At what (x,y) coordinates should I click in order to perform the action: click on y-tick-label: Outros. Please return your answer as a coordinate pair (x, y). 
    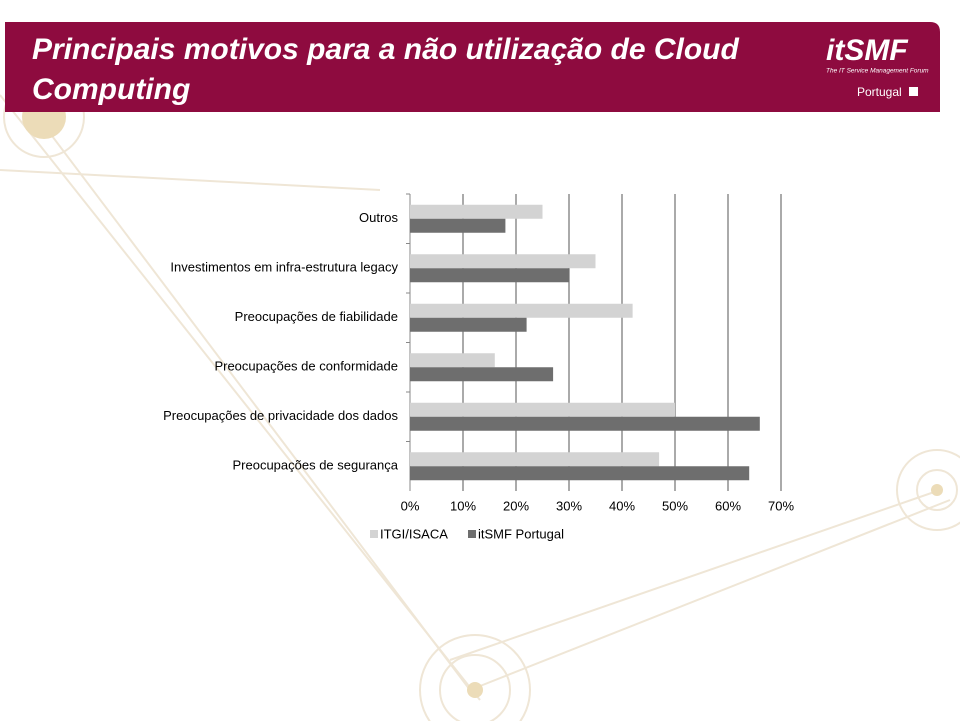
    Looking at the image, I should click on (379, 217).